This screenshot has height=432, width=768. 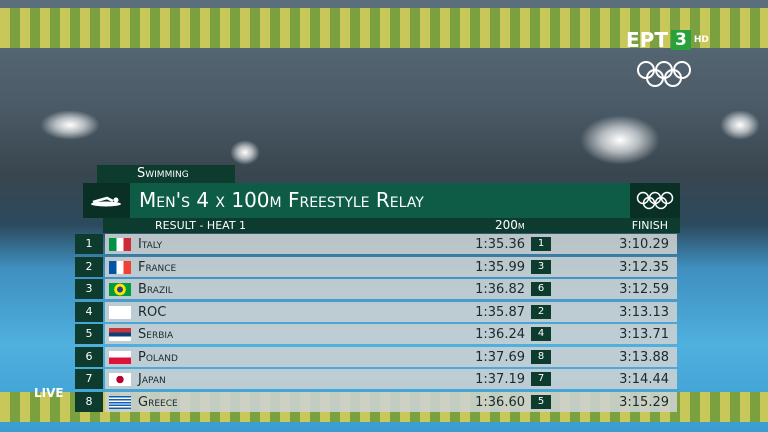 What do you see at coordinates (664, 74) in the screenshot?
I see `olympic-rings` at bounding box center [664, 74].